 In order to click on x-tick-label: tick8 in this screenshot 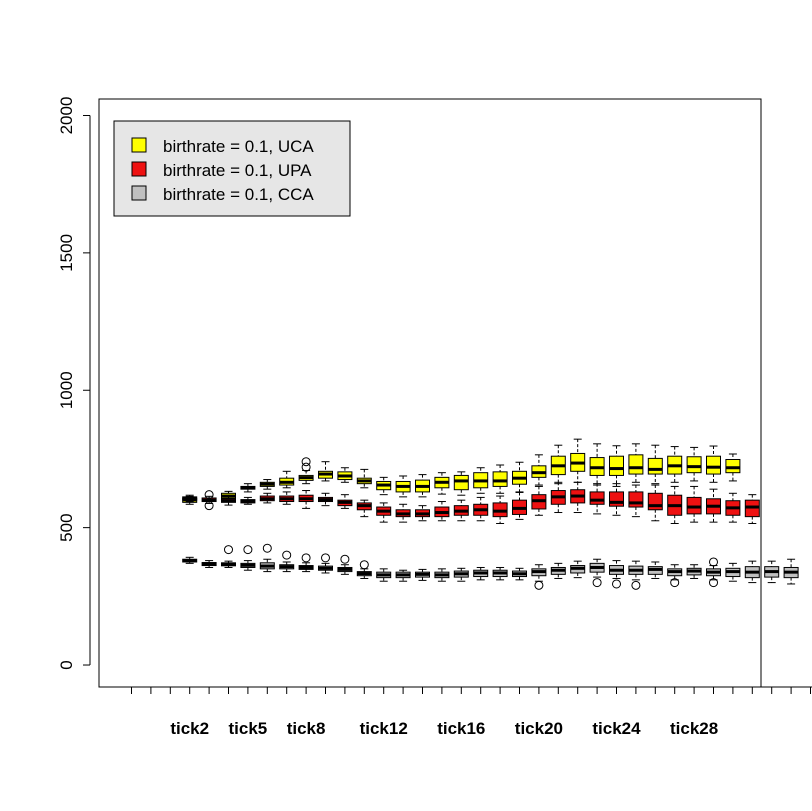, I will do `click(306, 728)`.